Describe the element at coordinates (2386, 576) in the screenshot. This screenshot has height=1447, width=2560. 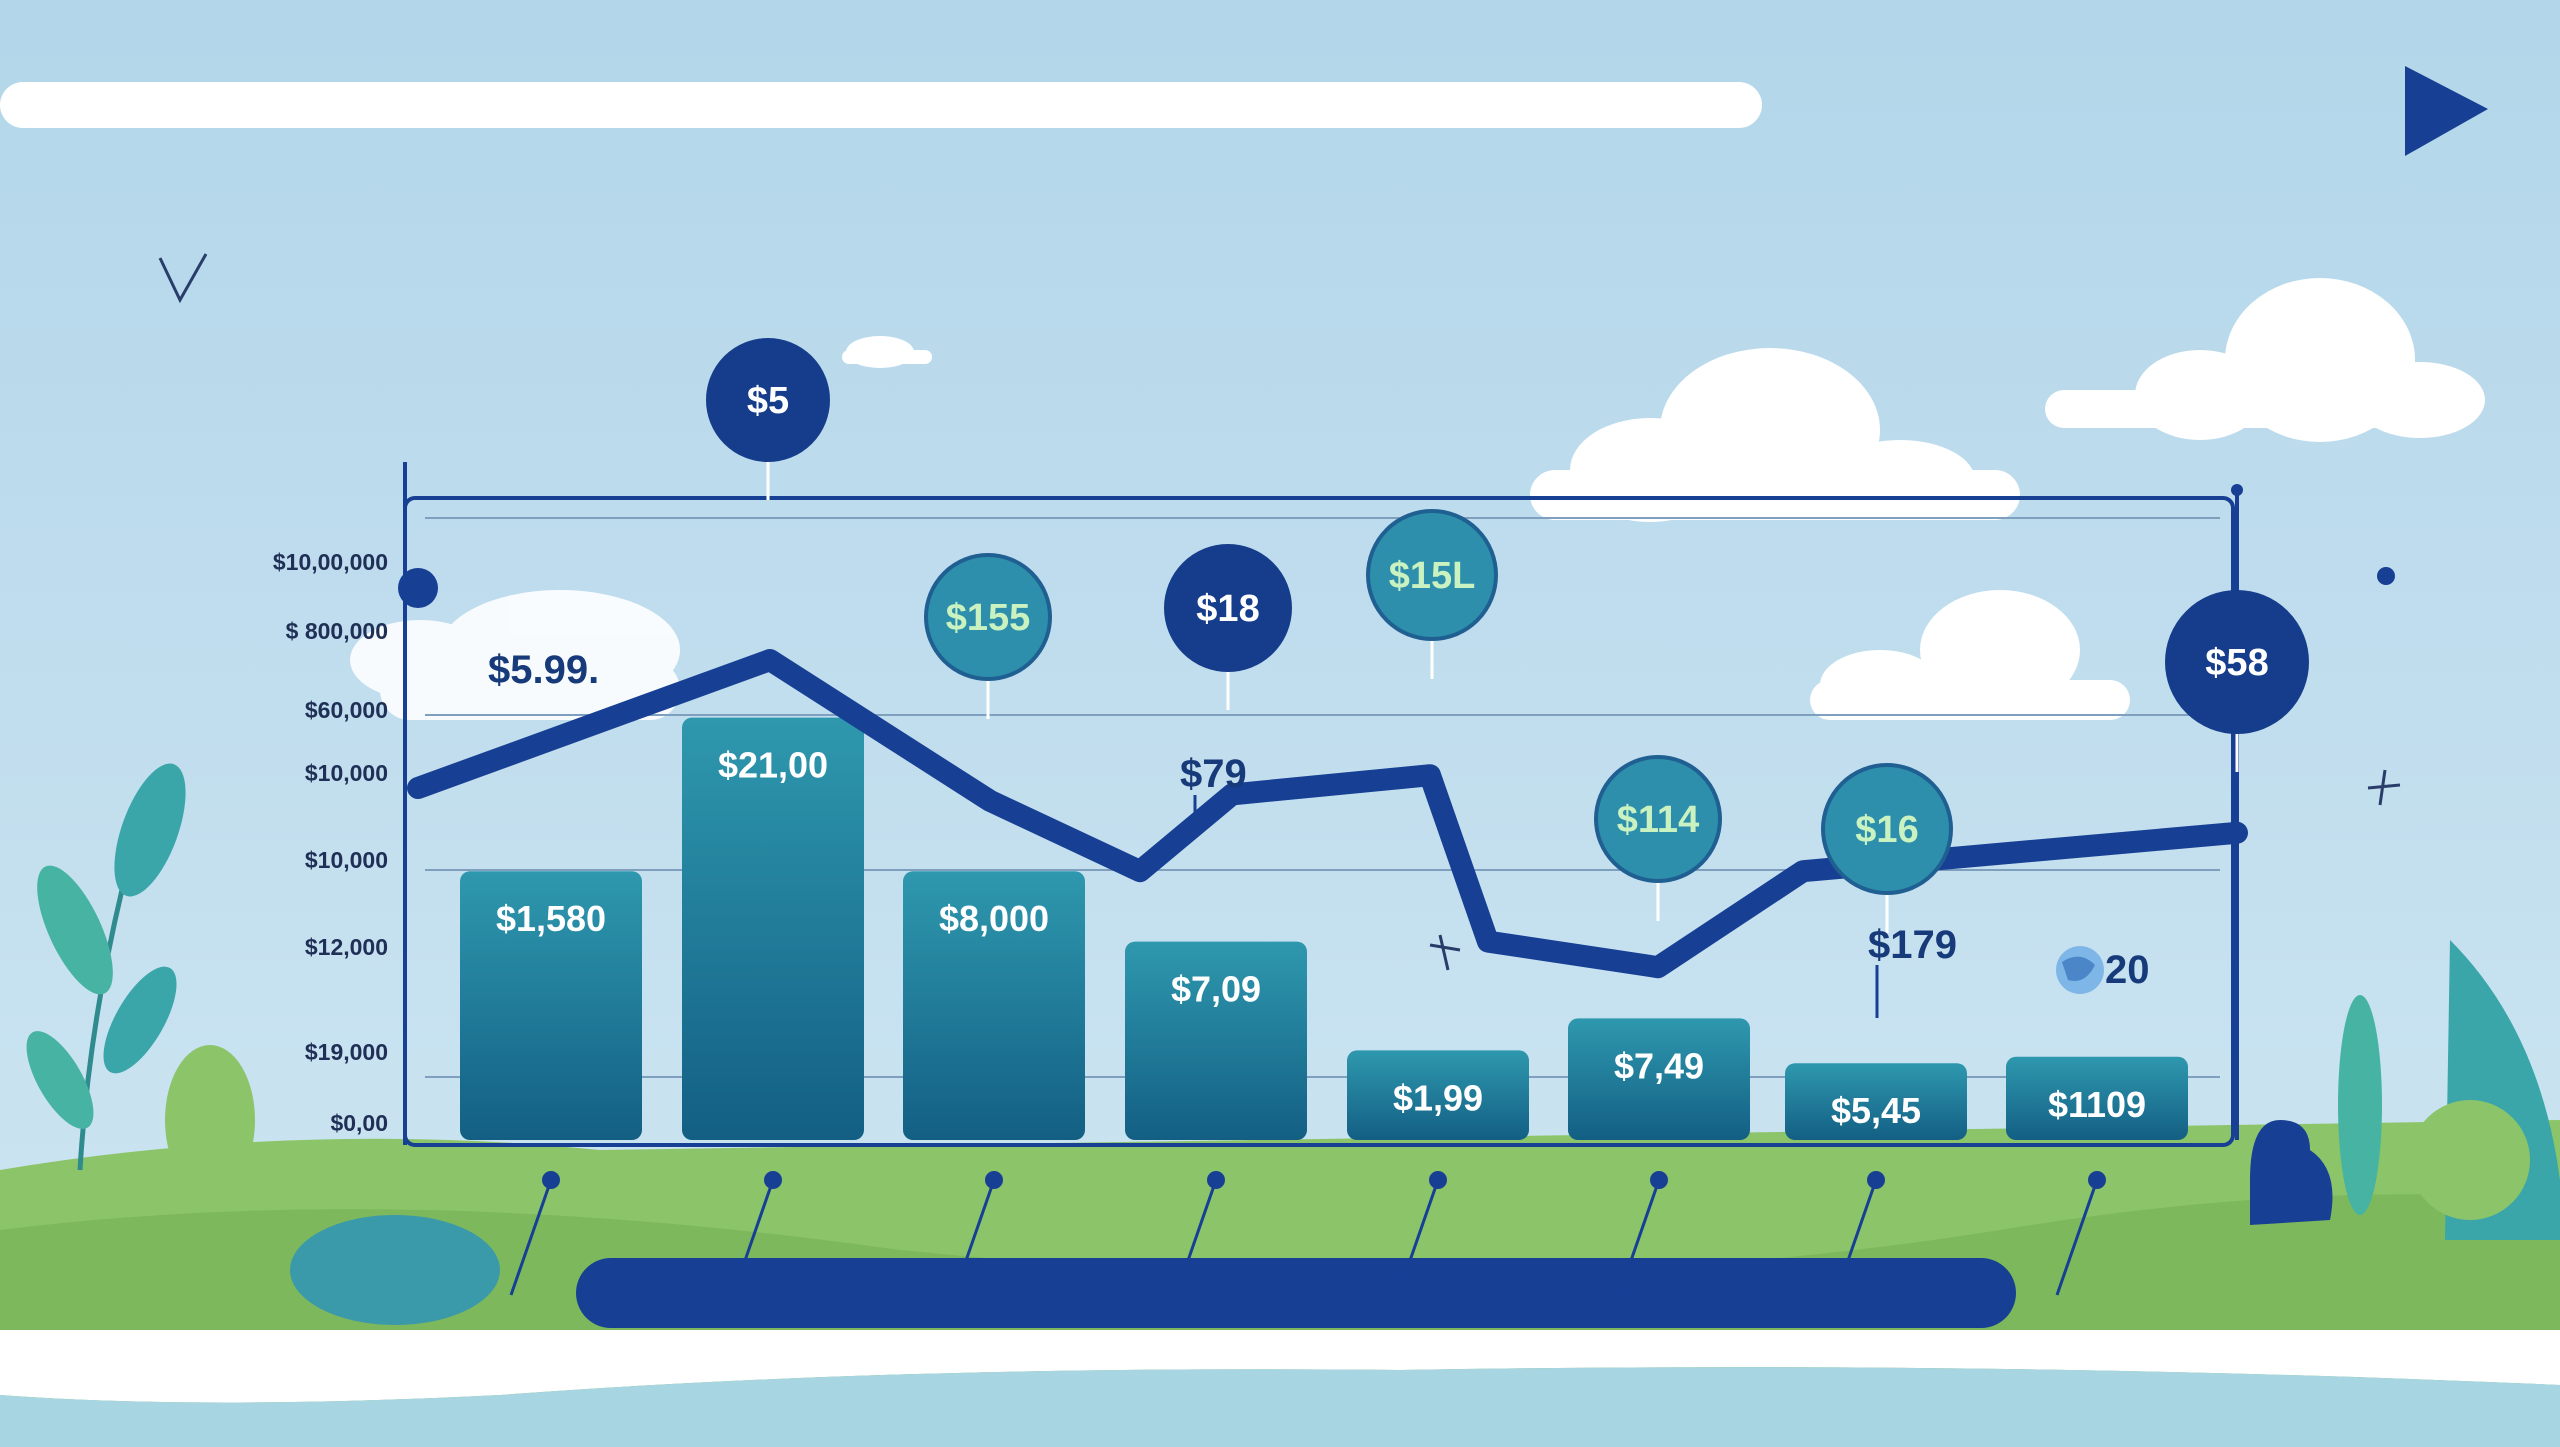
I see `dot-icon` at that location.